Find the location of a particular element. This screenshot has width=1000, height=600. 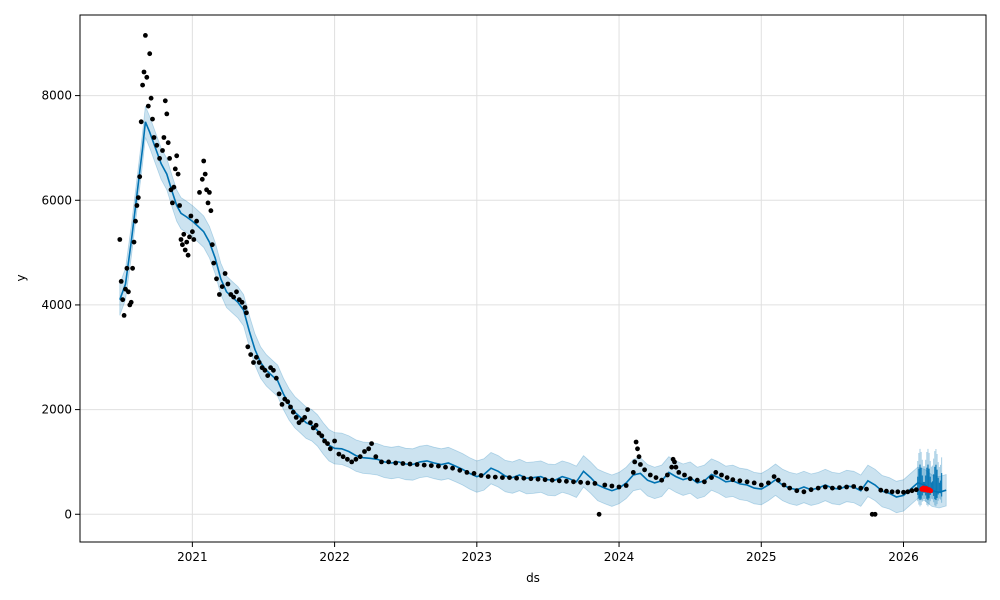

x-tick-label: 2024 is located at coordinates (619, 557).